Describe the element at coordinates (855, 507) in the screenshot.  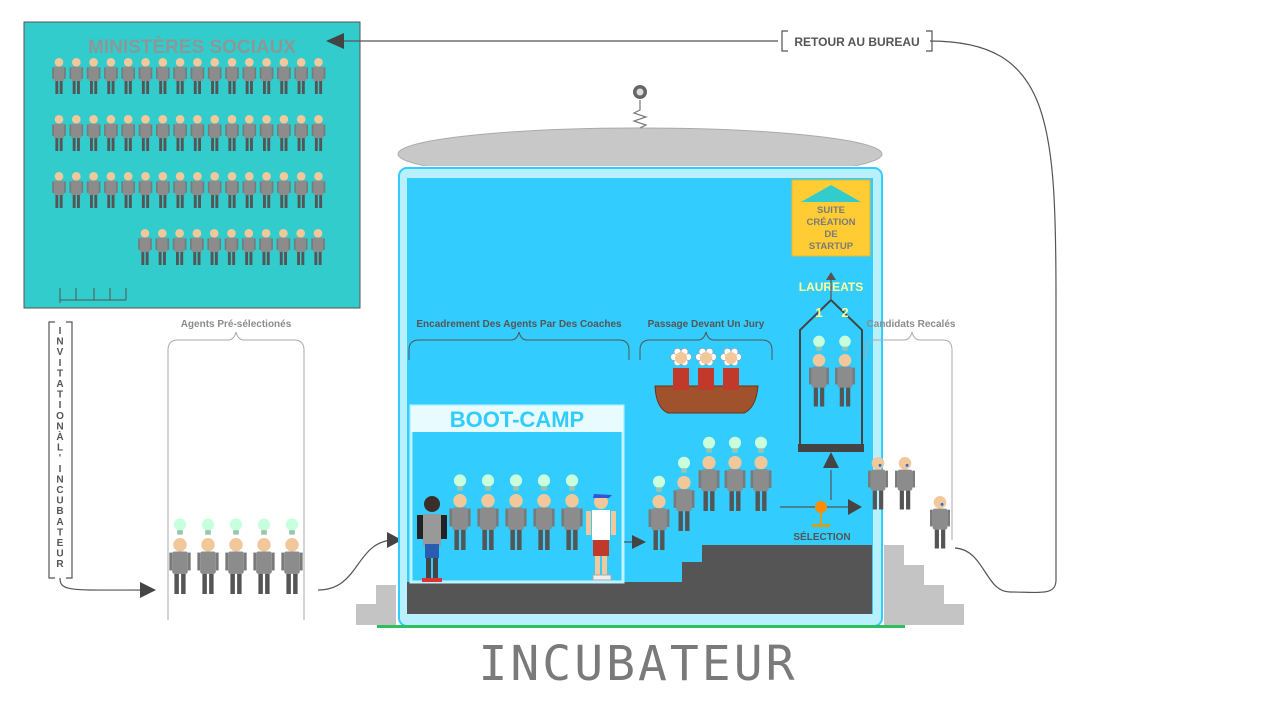
I see `selection-arrowhead-right` at that location.